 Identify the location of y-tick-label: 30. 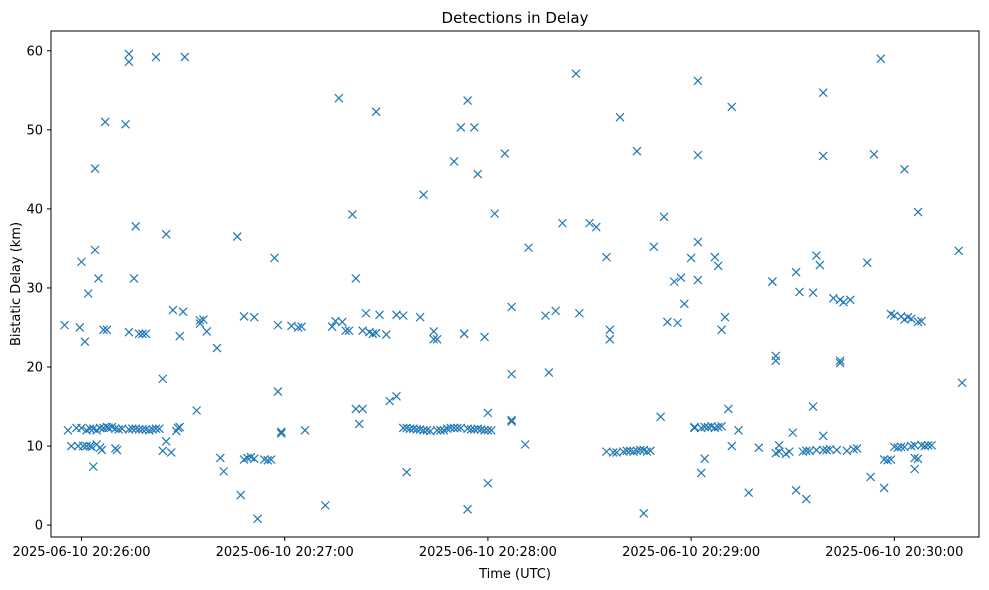
(34, 288).